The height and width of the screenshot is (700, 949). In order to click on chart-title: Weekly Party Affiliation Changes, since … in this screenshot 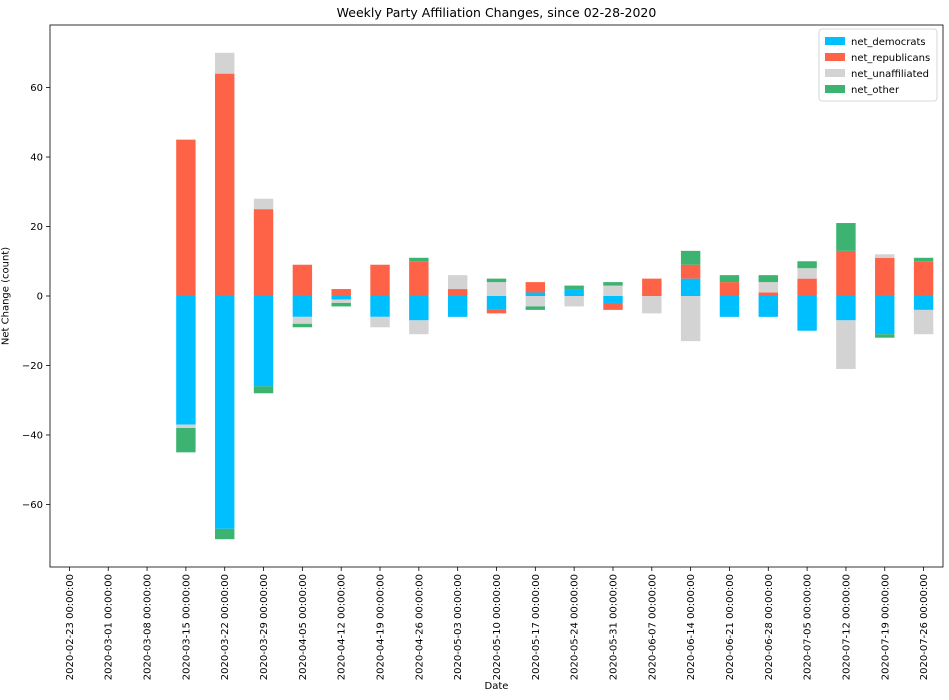, I will do `click(496, 12)`.